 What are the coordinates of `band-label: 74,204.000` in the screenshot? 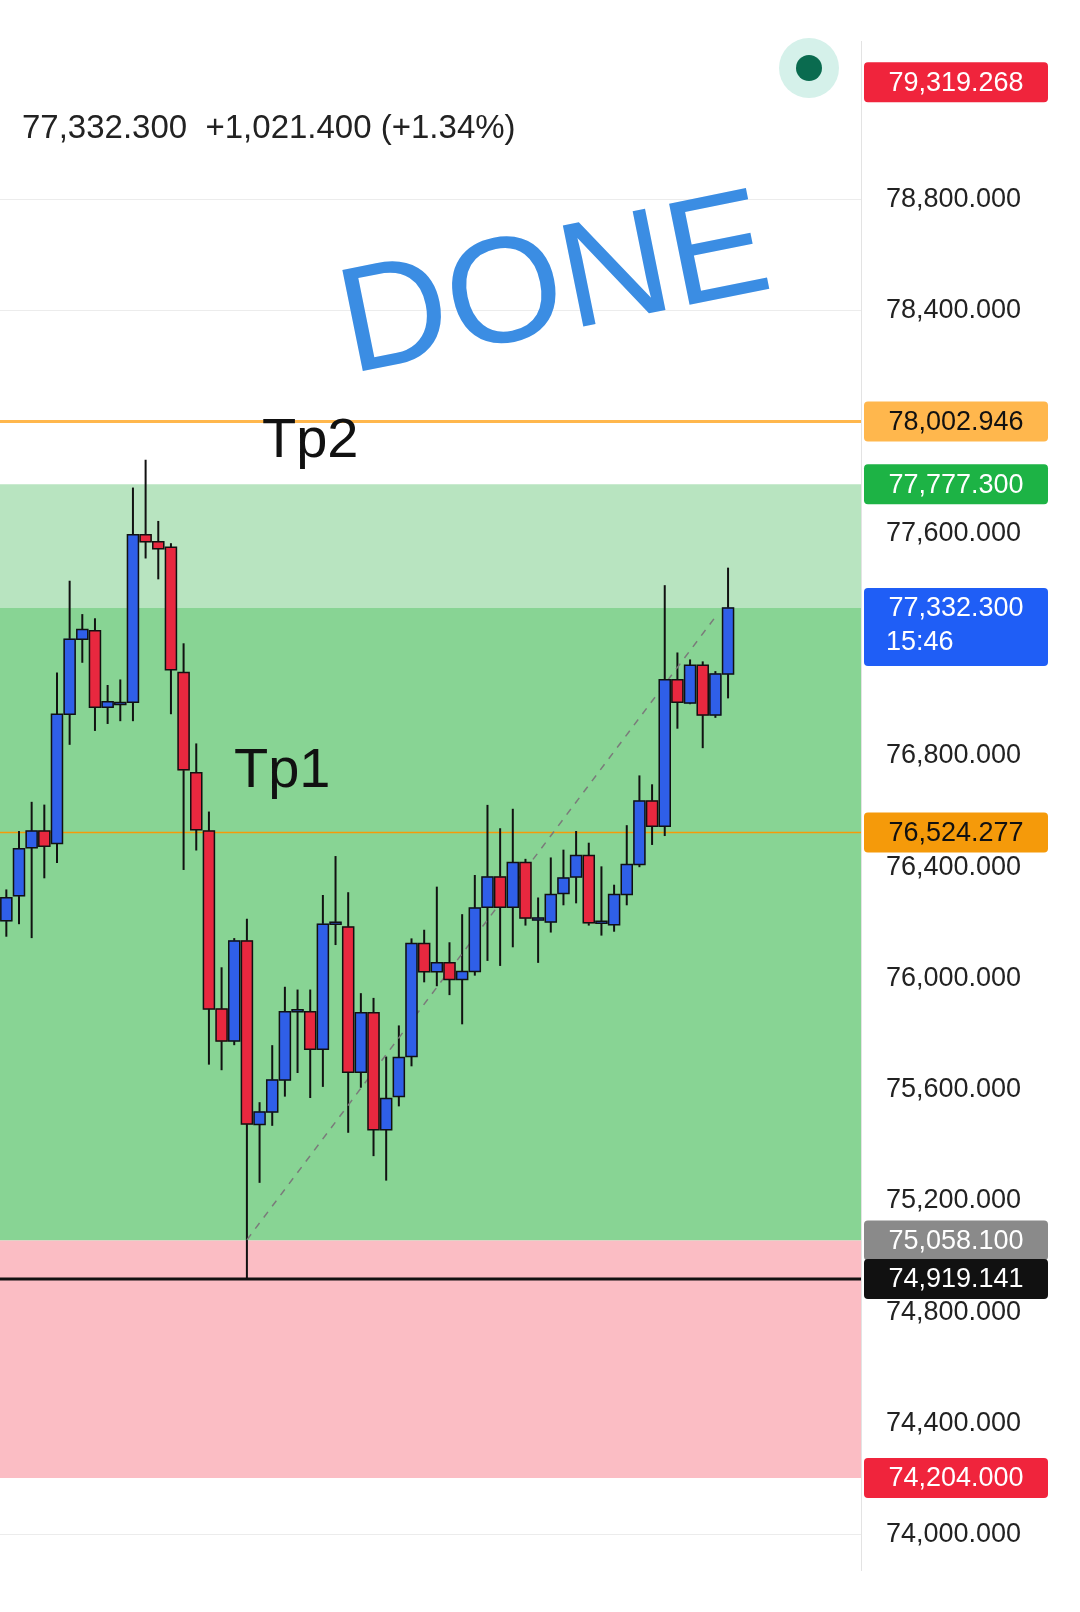 It's located at (956, 1477).